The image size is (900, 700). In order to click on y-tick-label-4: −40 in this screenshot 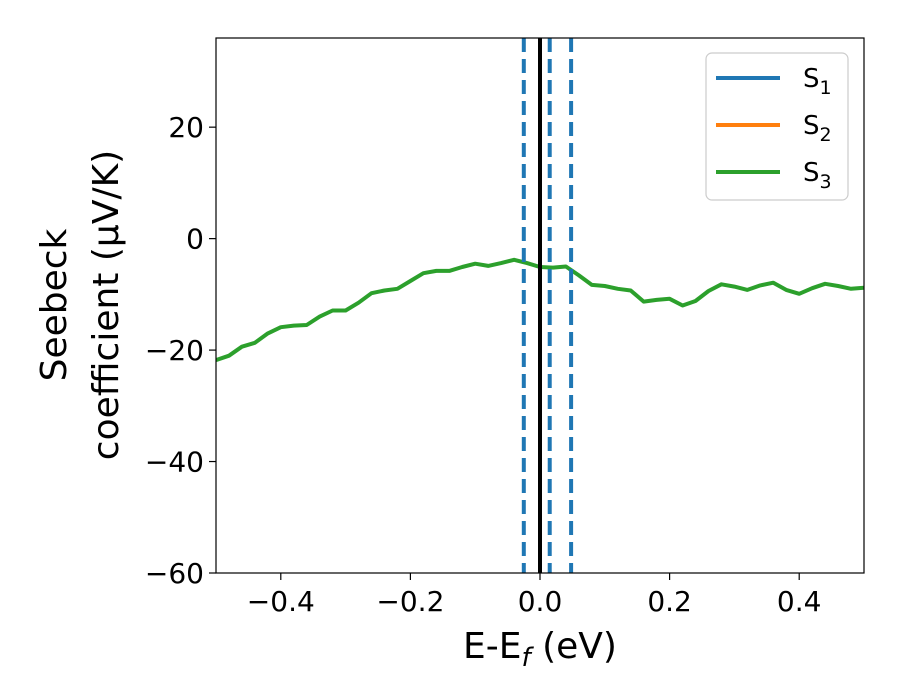, I will do `click(174, 462)`.